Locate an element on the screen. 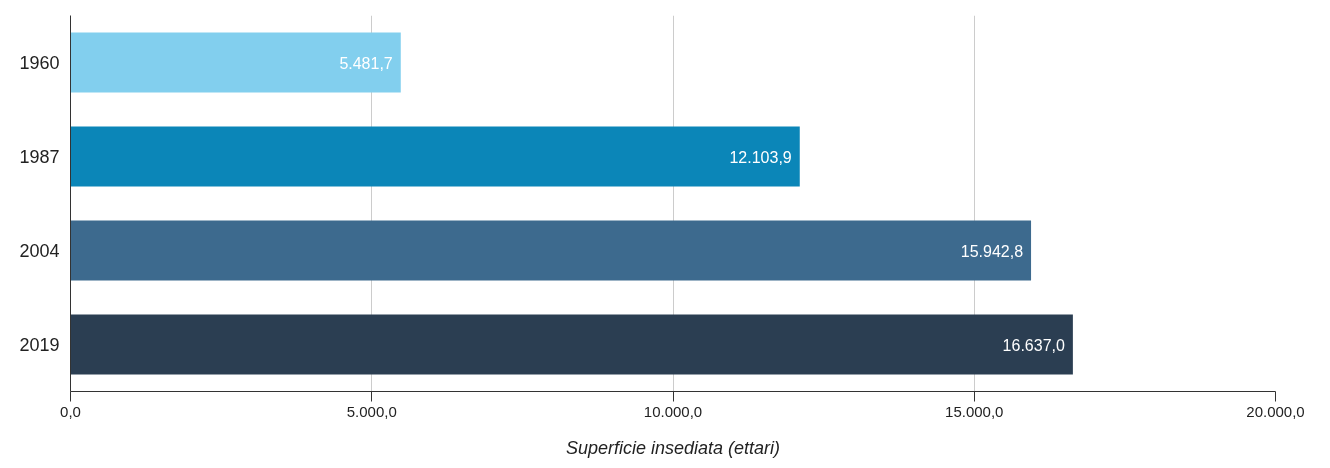 This screenshot has width=1330, height=468. y-tick-label: 1960 is located at coordinates (39, 63).